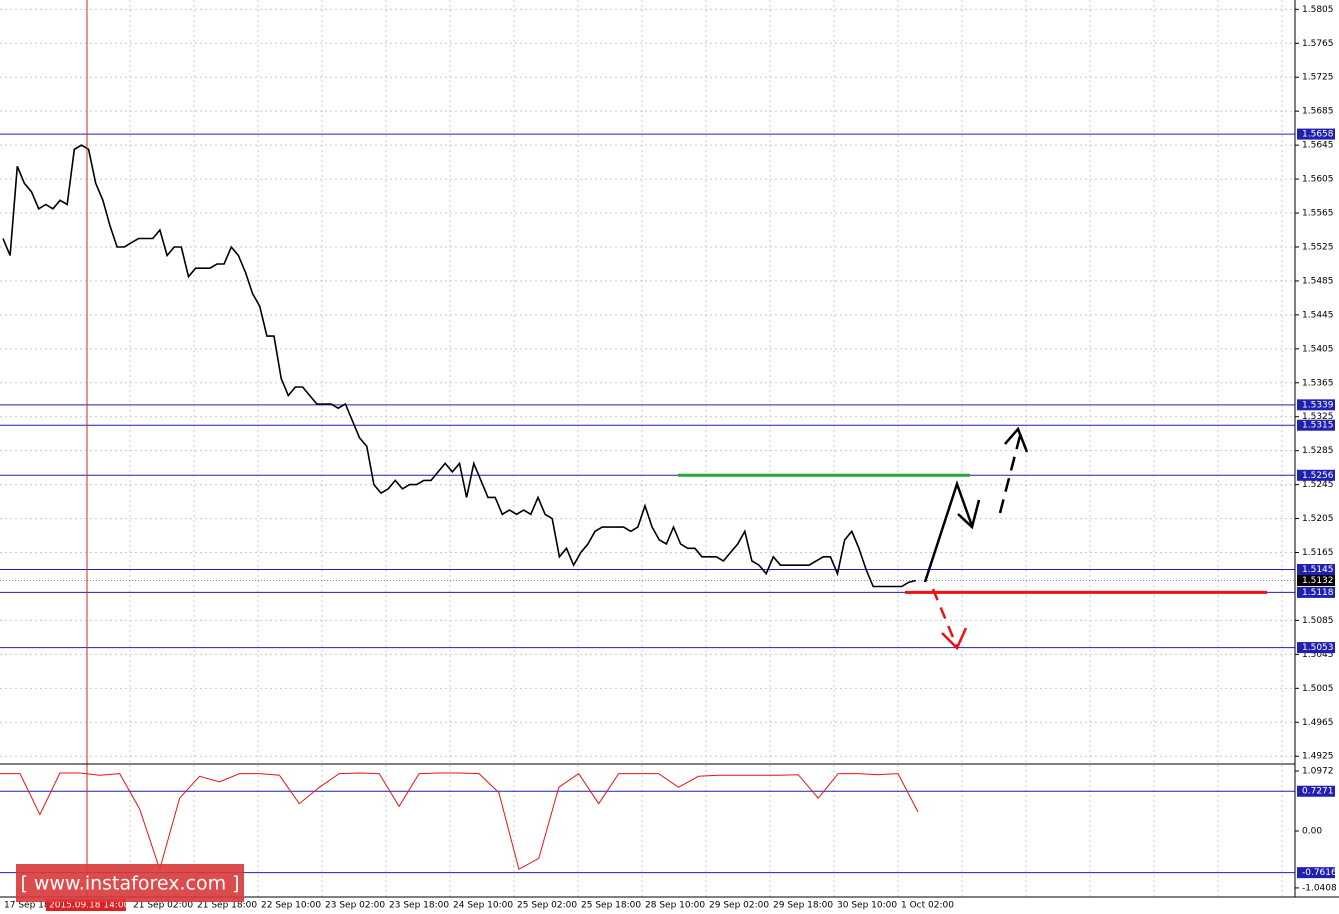 The image size is (1339, 914). What do you see at coordinates (1318, 180) in the screenshot?
I see `y-tick-label: 1.5605` at bounding box center [1318, 180].